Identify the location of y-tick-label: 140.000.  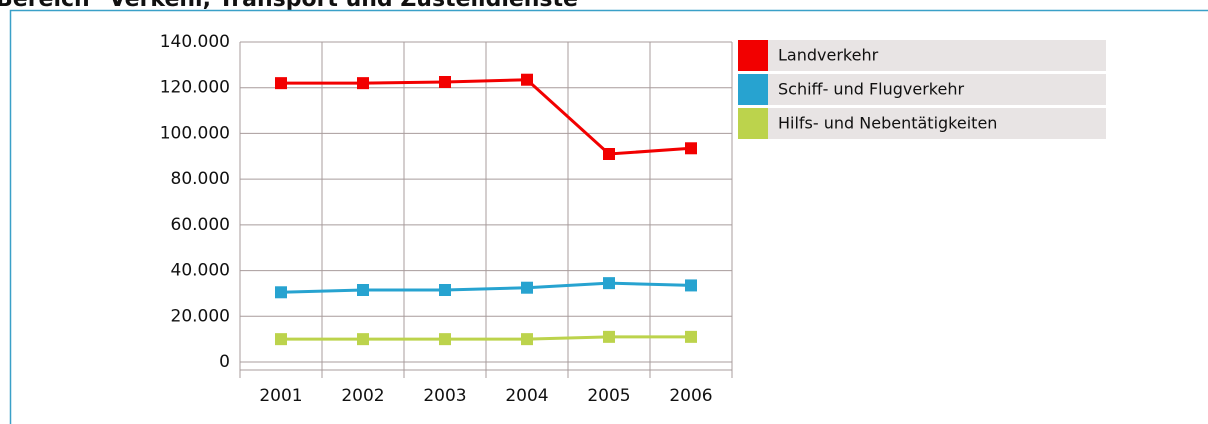
(195, 42).